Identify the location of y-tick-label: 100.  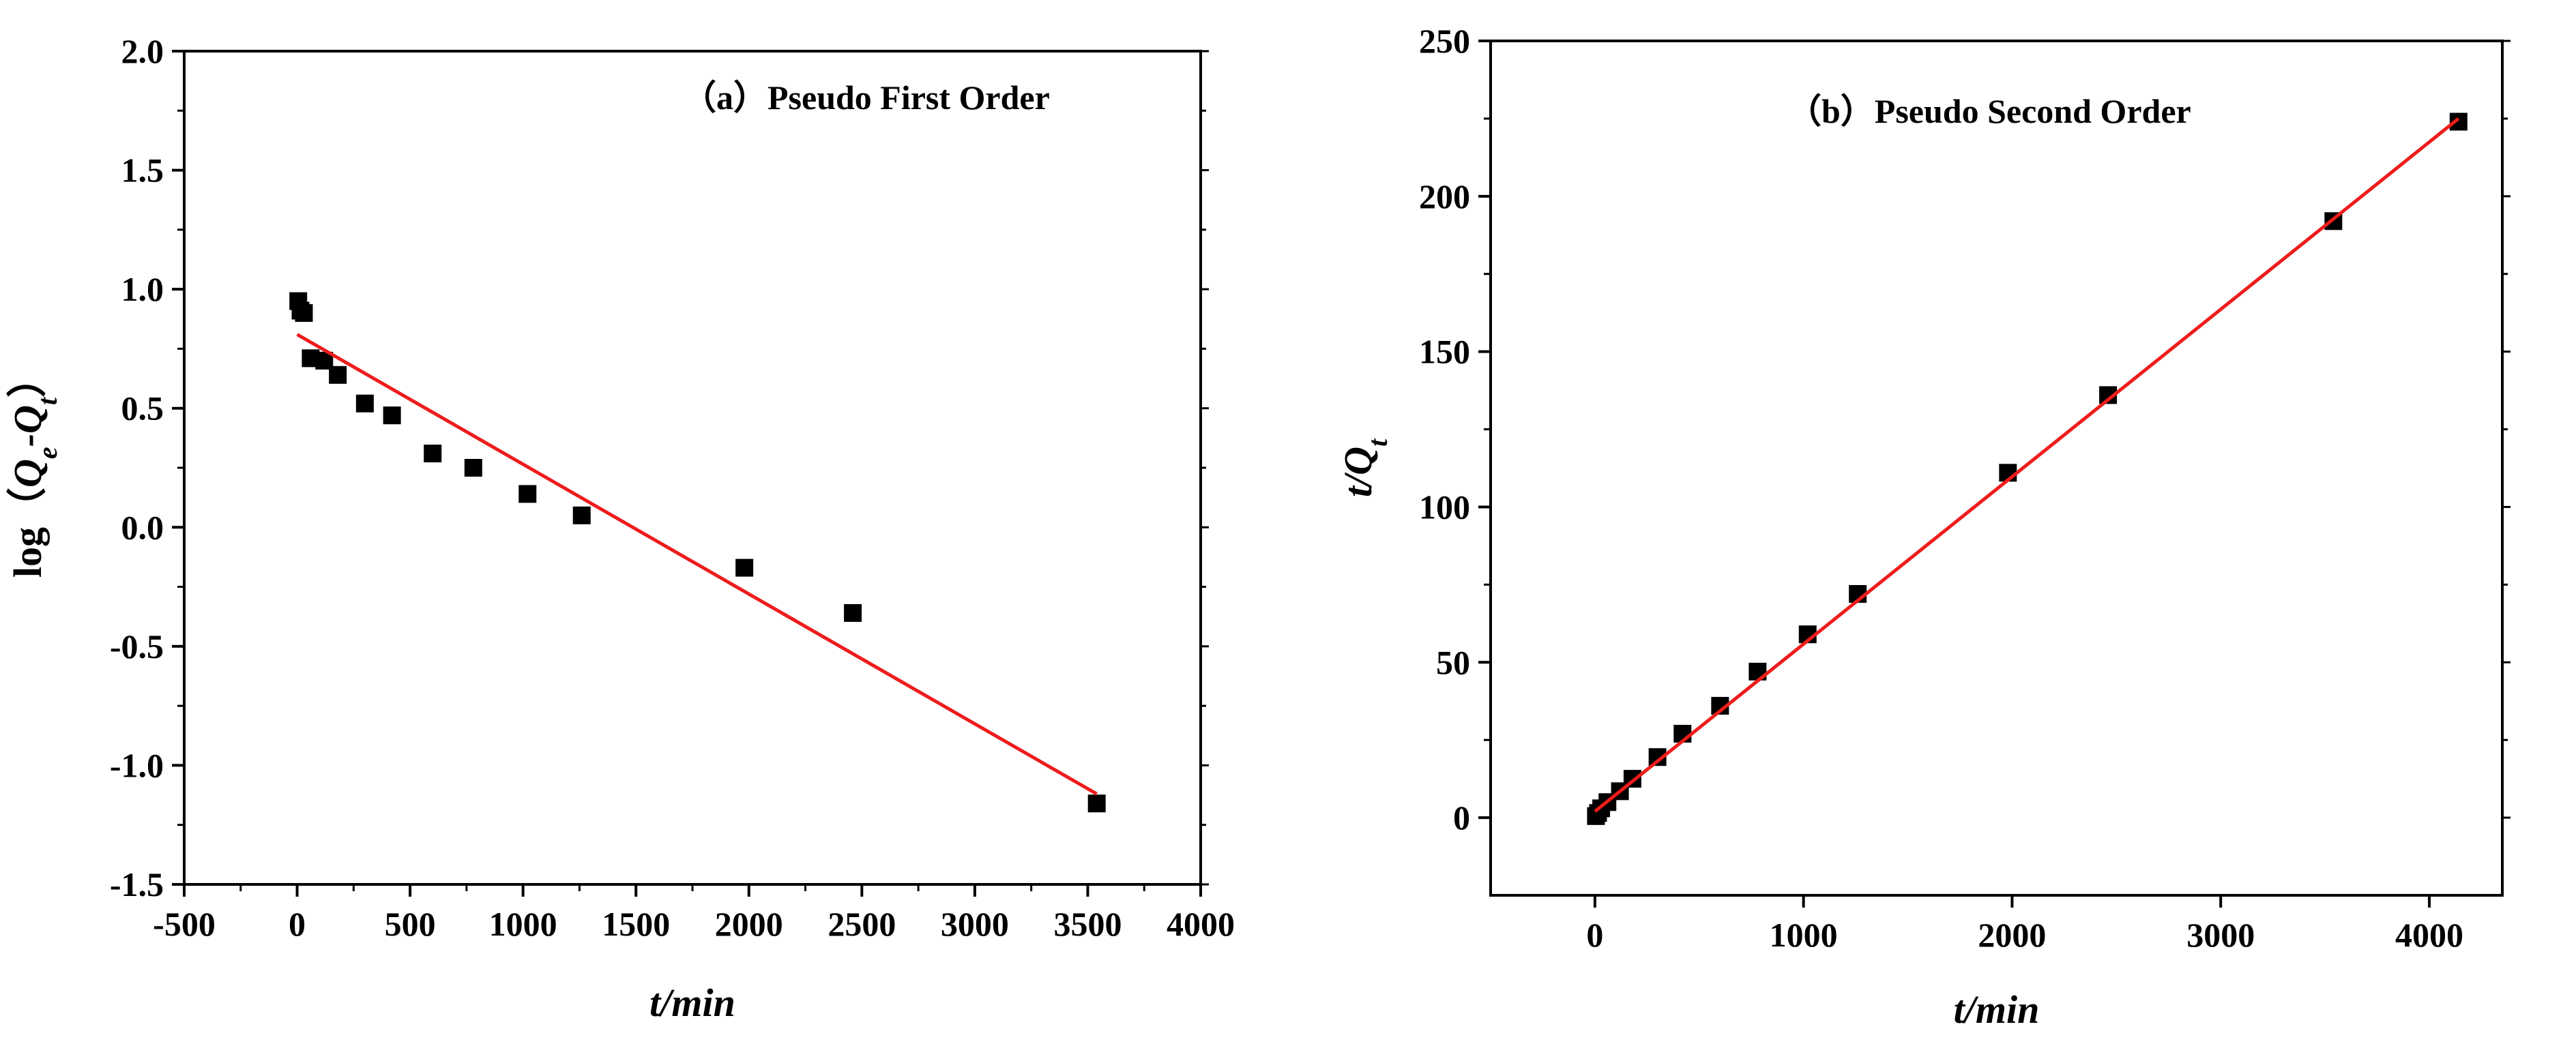
(1444, 507).